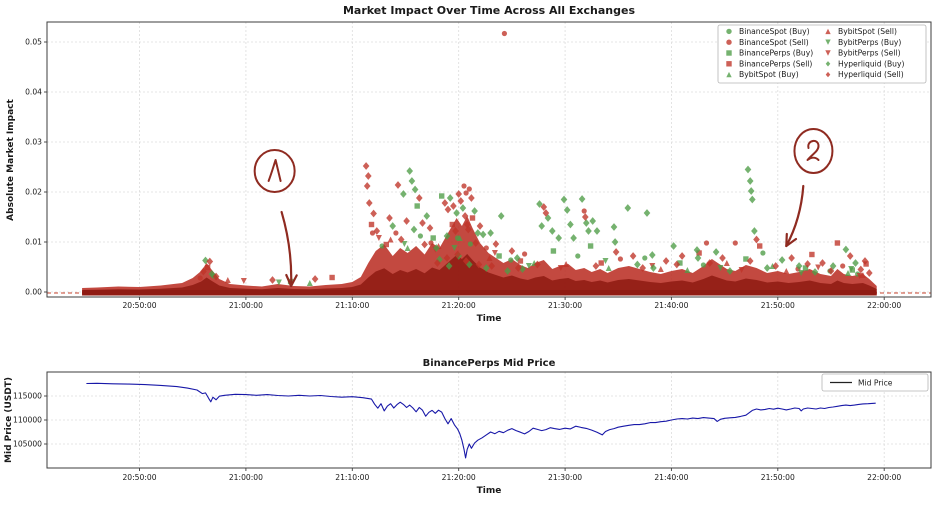  I want to click on top-x-tick-label: 21:00:00, so click(246, 305).